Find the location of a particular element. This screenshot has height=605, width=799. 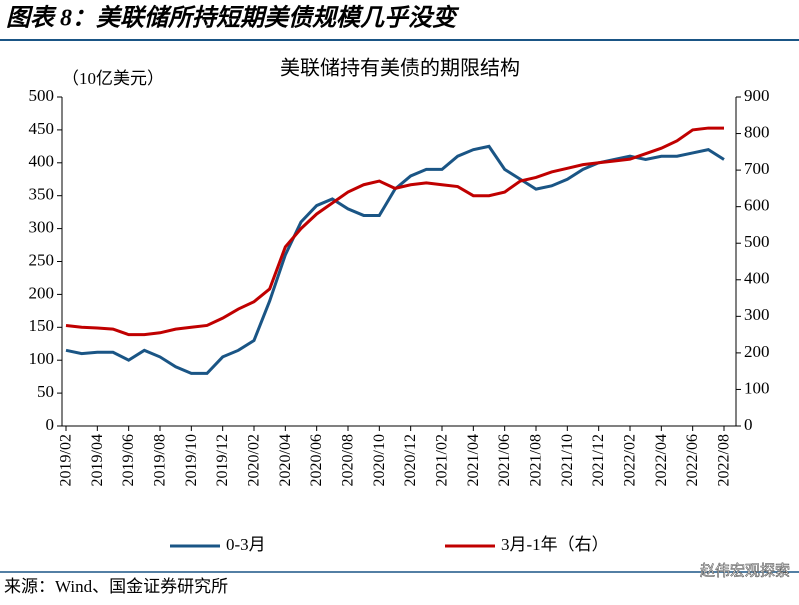

x-tick-label: 2022/02 is located at coordinates (630, 460).